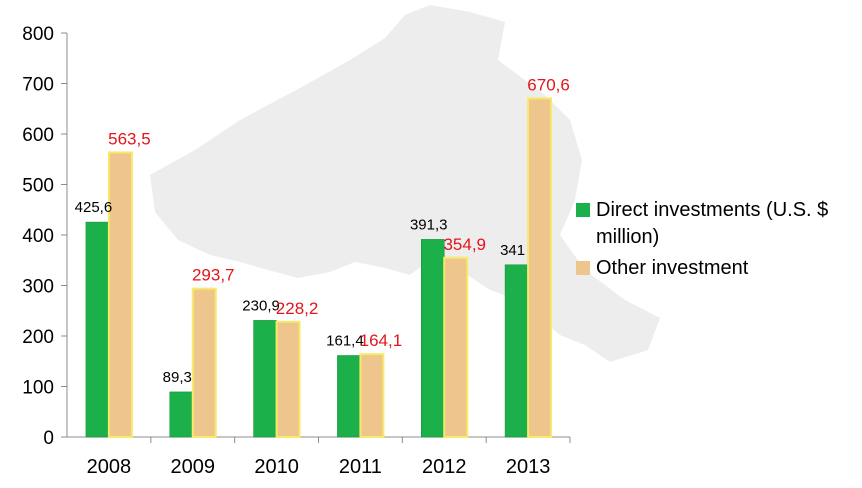 Image resolution: width=862 pixels, height=488 pixels. What do you see at coordinates (372, 395) in the screenshot?
I see `bar-other-2011` at bounding box center [372, 395].